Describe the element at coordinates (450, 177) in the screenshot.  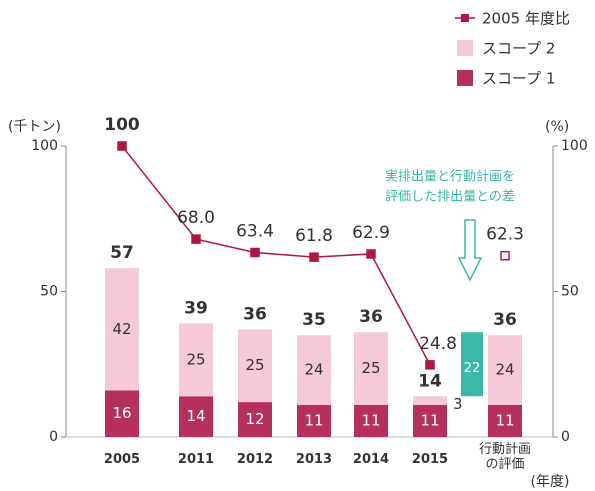
I see `annotation: 実排出量と行動計画を` at that location.